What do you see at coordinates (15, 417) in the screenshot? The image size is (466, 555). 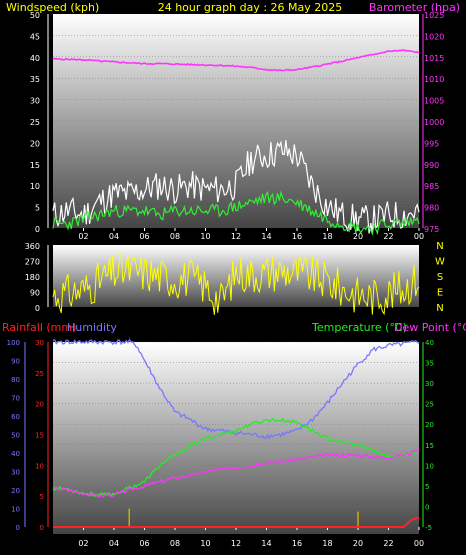 I see `humidity-tick-label: 60` at bounding box center [15, 417].